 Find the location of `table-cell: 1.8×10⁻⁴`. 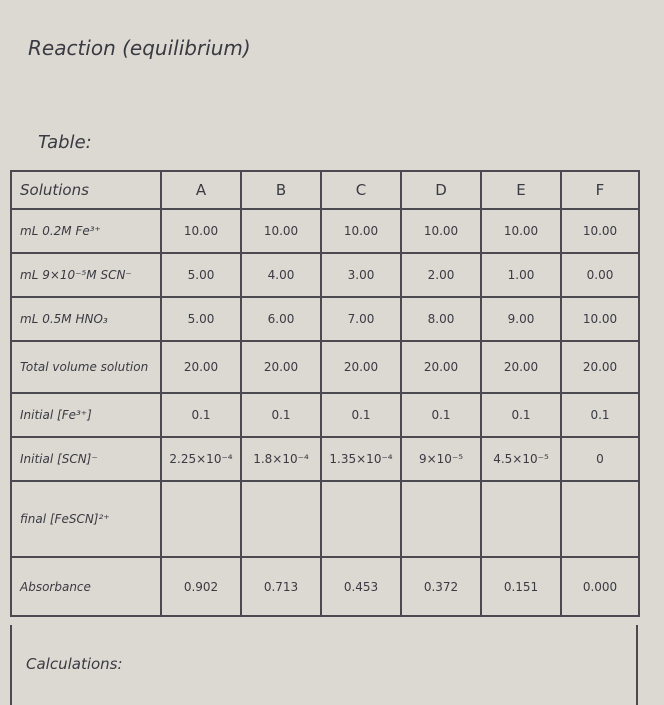

table-cell: 1.8×10⁻⁴ is located at coordinates (281, 459).